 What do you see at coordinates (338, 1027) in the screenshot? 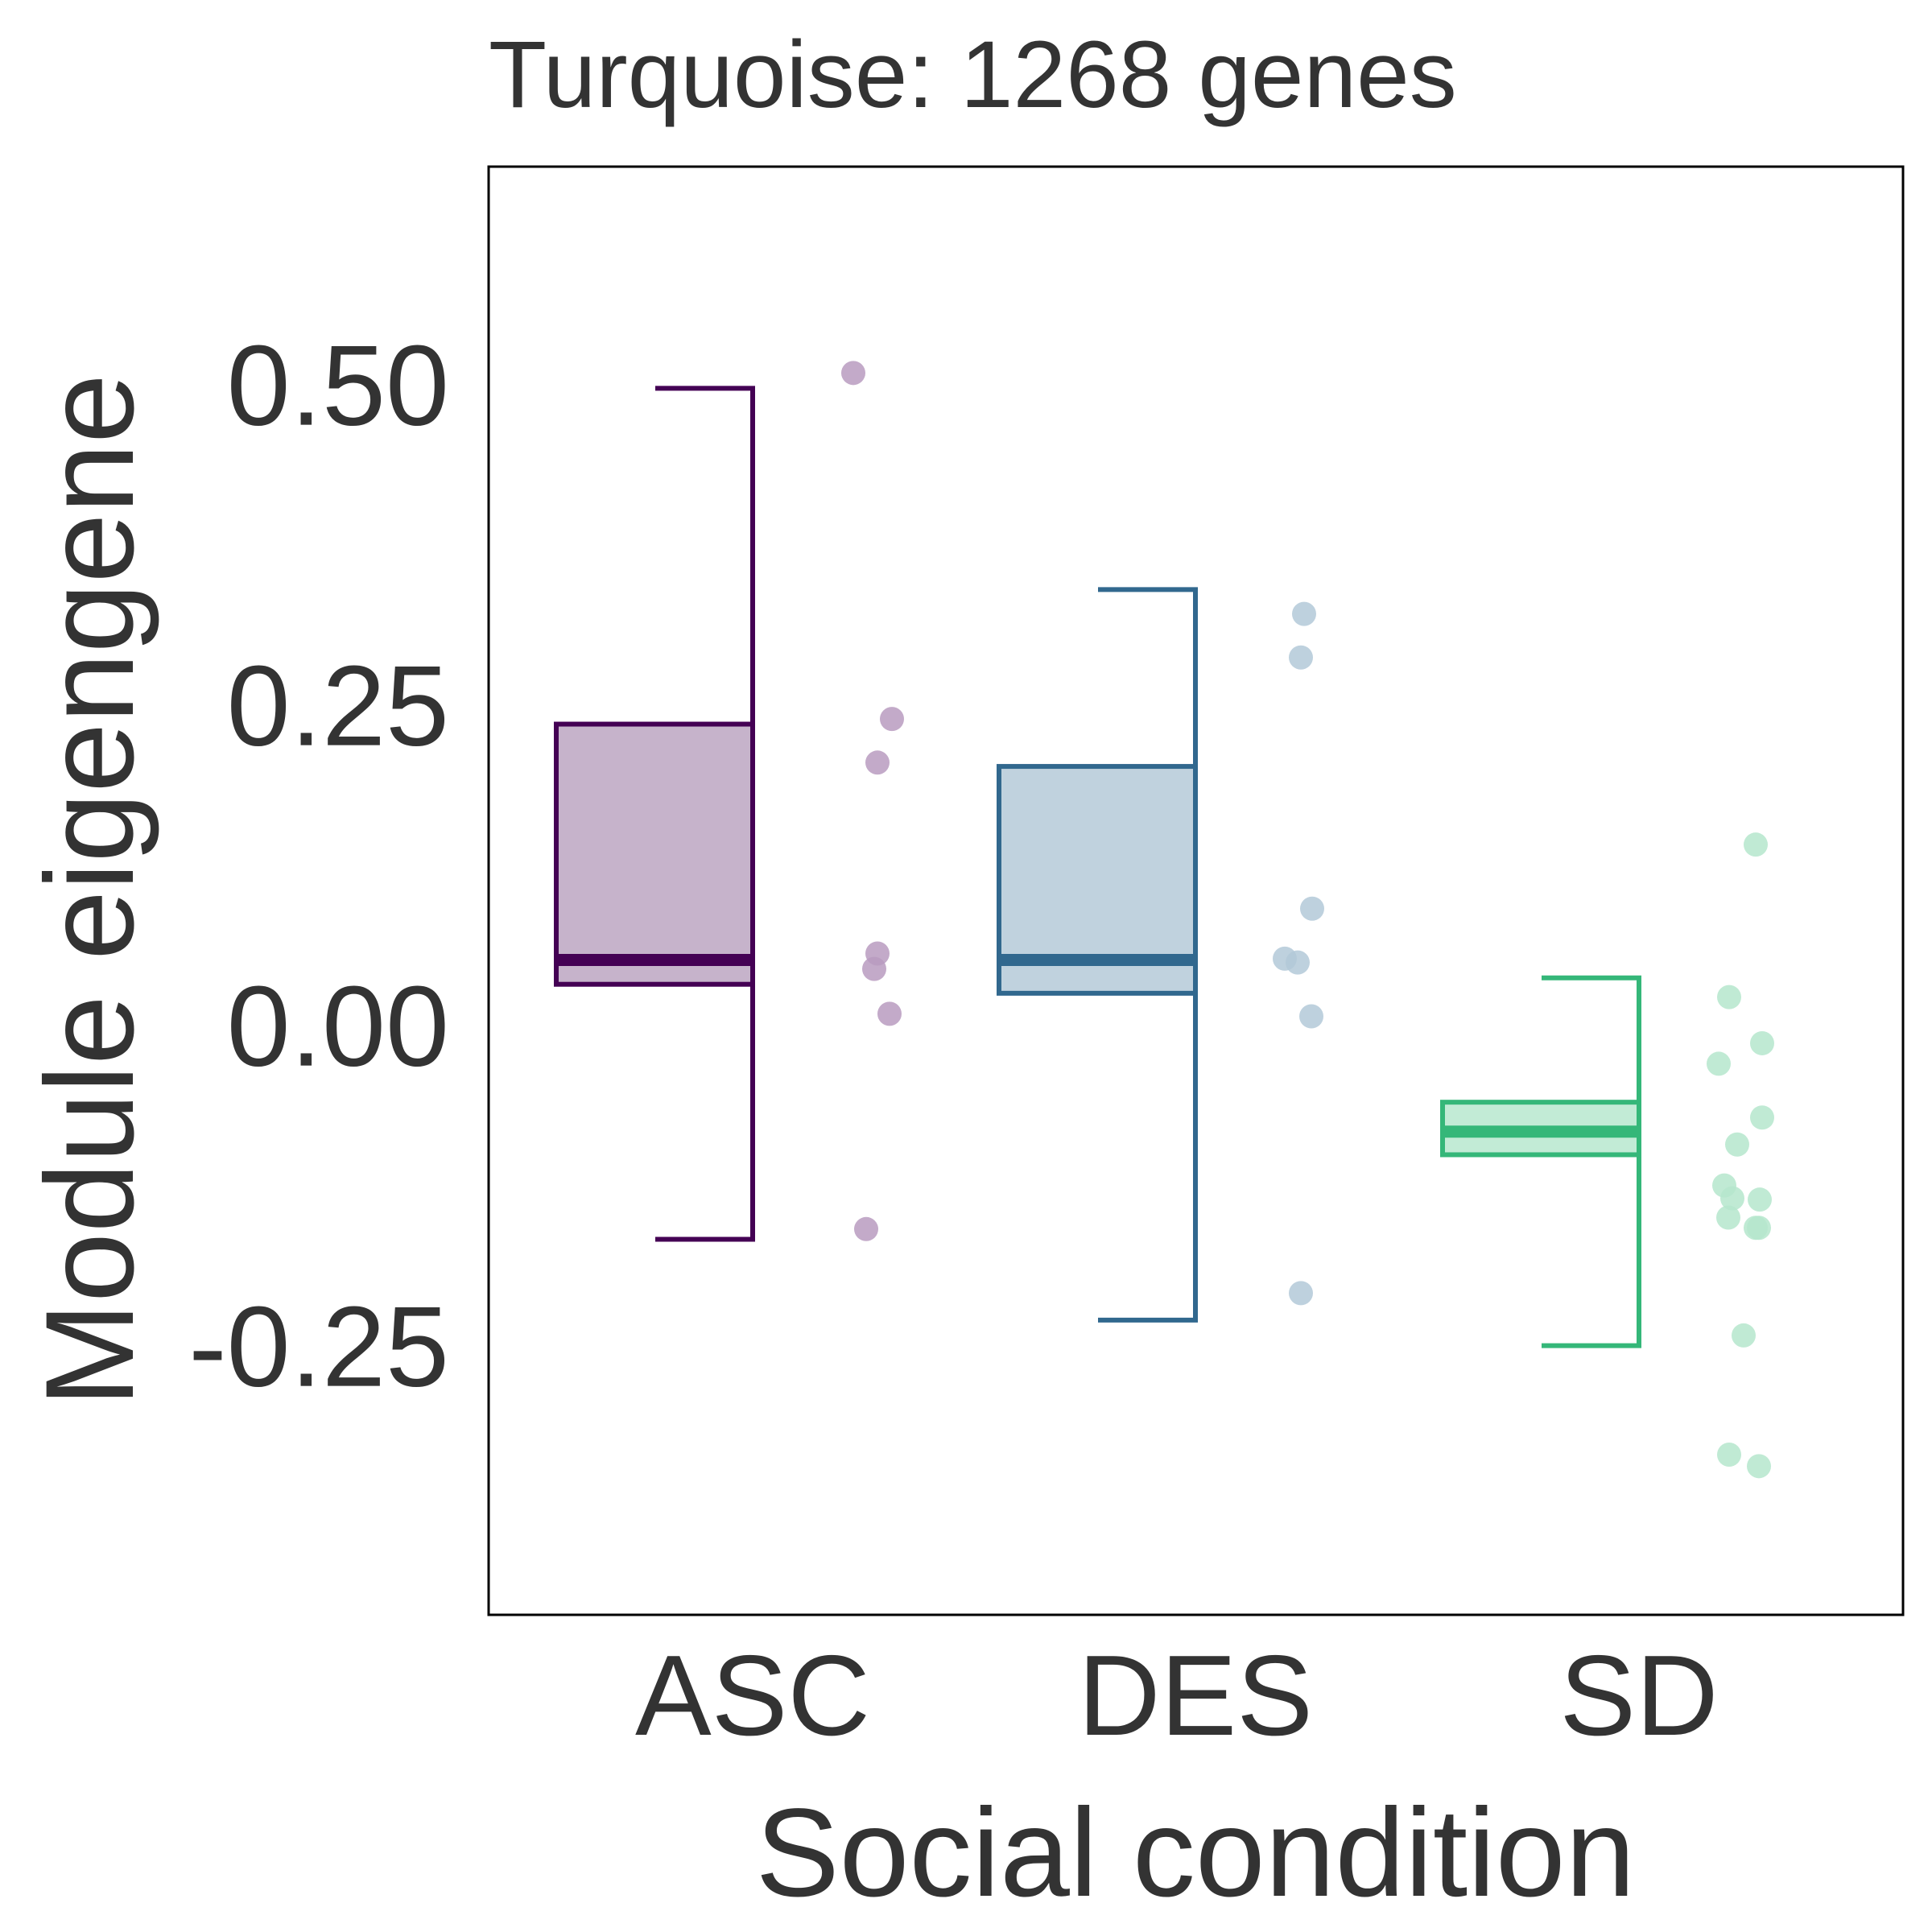
I see `y-tick-2: 0.00` at bounding box center [338, 1027].